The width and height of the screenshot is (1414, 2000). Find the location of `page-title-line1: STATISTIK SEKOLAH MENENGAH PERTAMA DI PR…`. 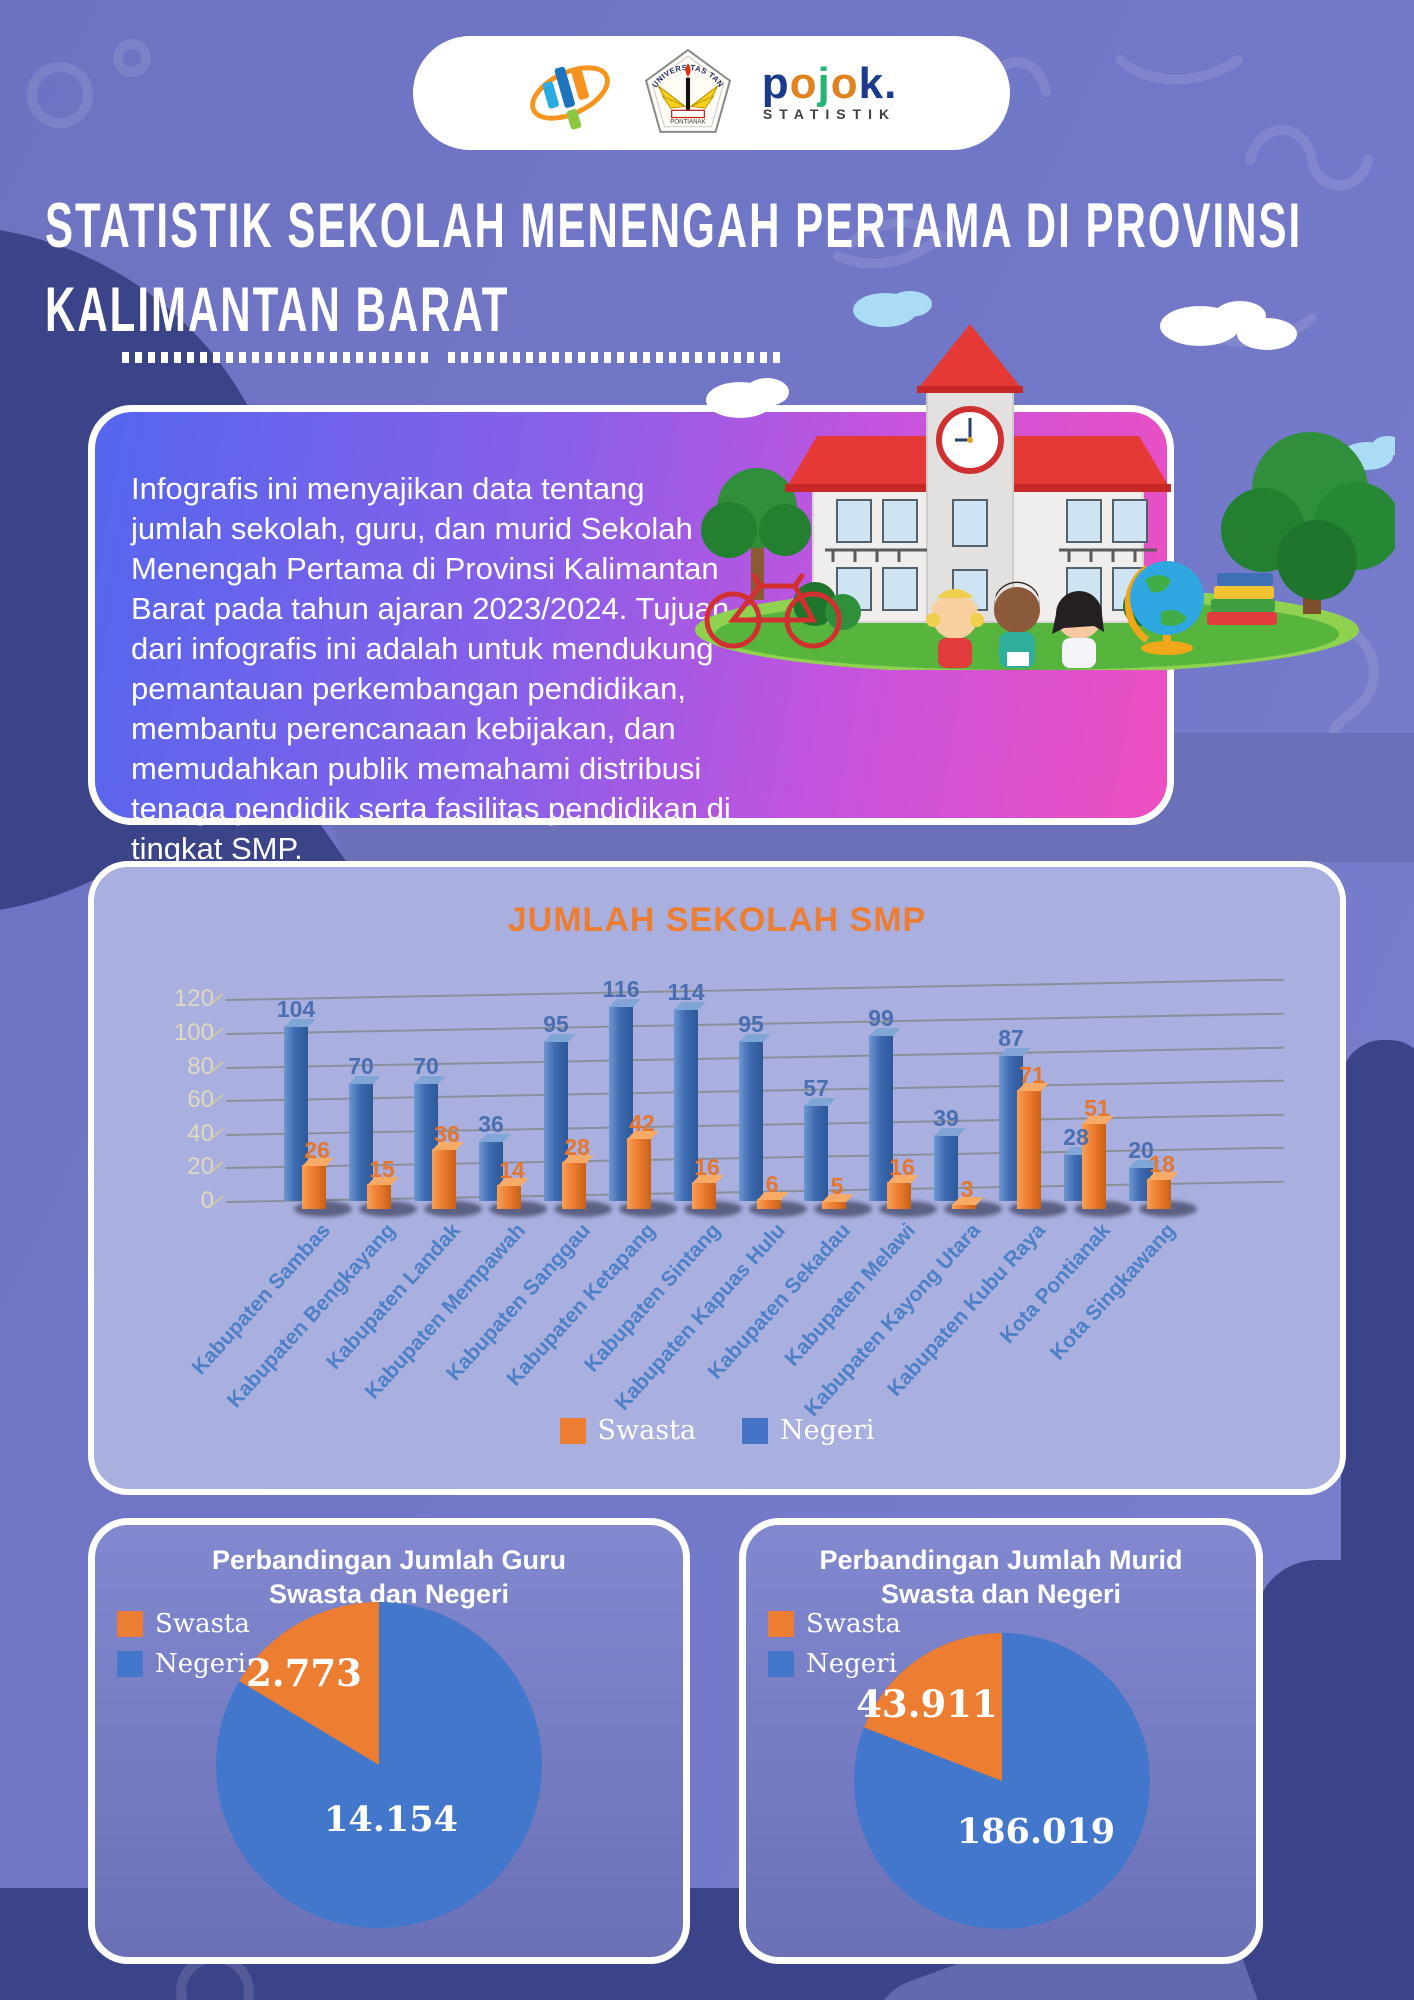

page-title-line1: STATISTIK SEKOLAH MENENGAH PERTAMA DI PR… is located at coordinates (674, 225).